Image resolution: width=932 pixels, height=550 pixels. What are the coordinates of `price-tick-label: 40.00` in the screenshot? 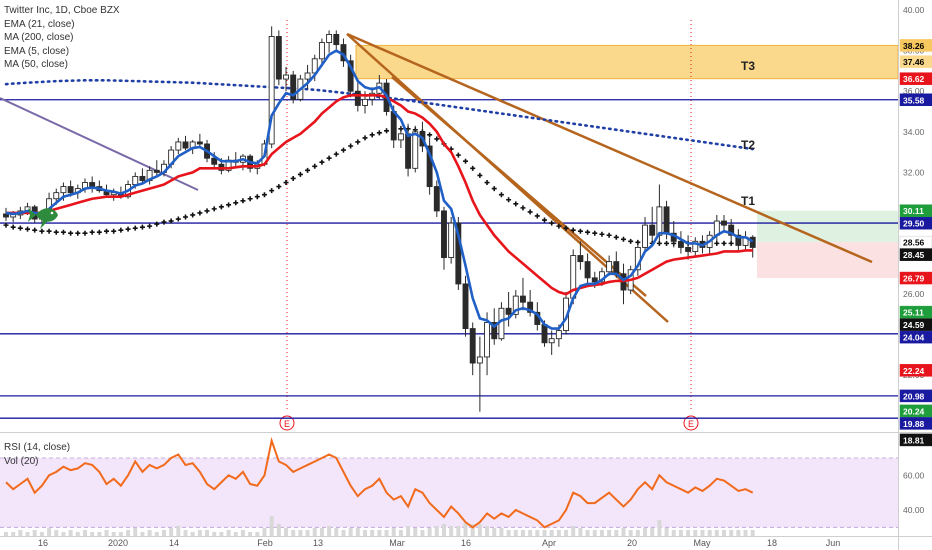 It's located at (914, 10).